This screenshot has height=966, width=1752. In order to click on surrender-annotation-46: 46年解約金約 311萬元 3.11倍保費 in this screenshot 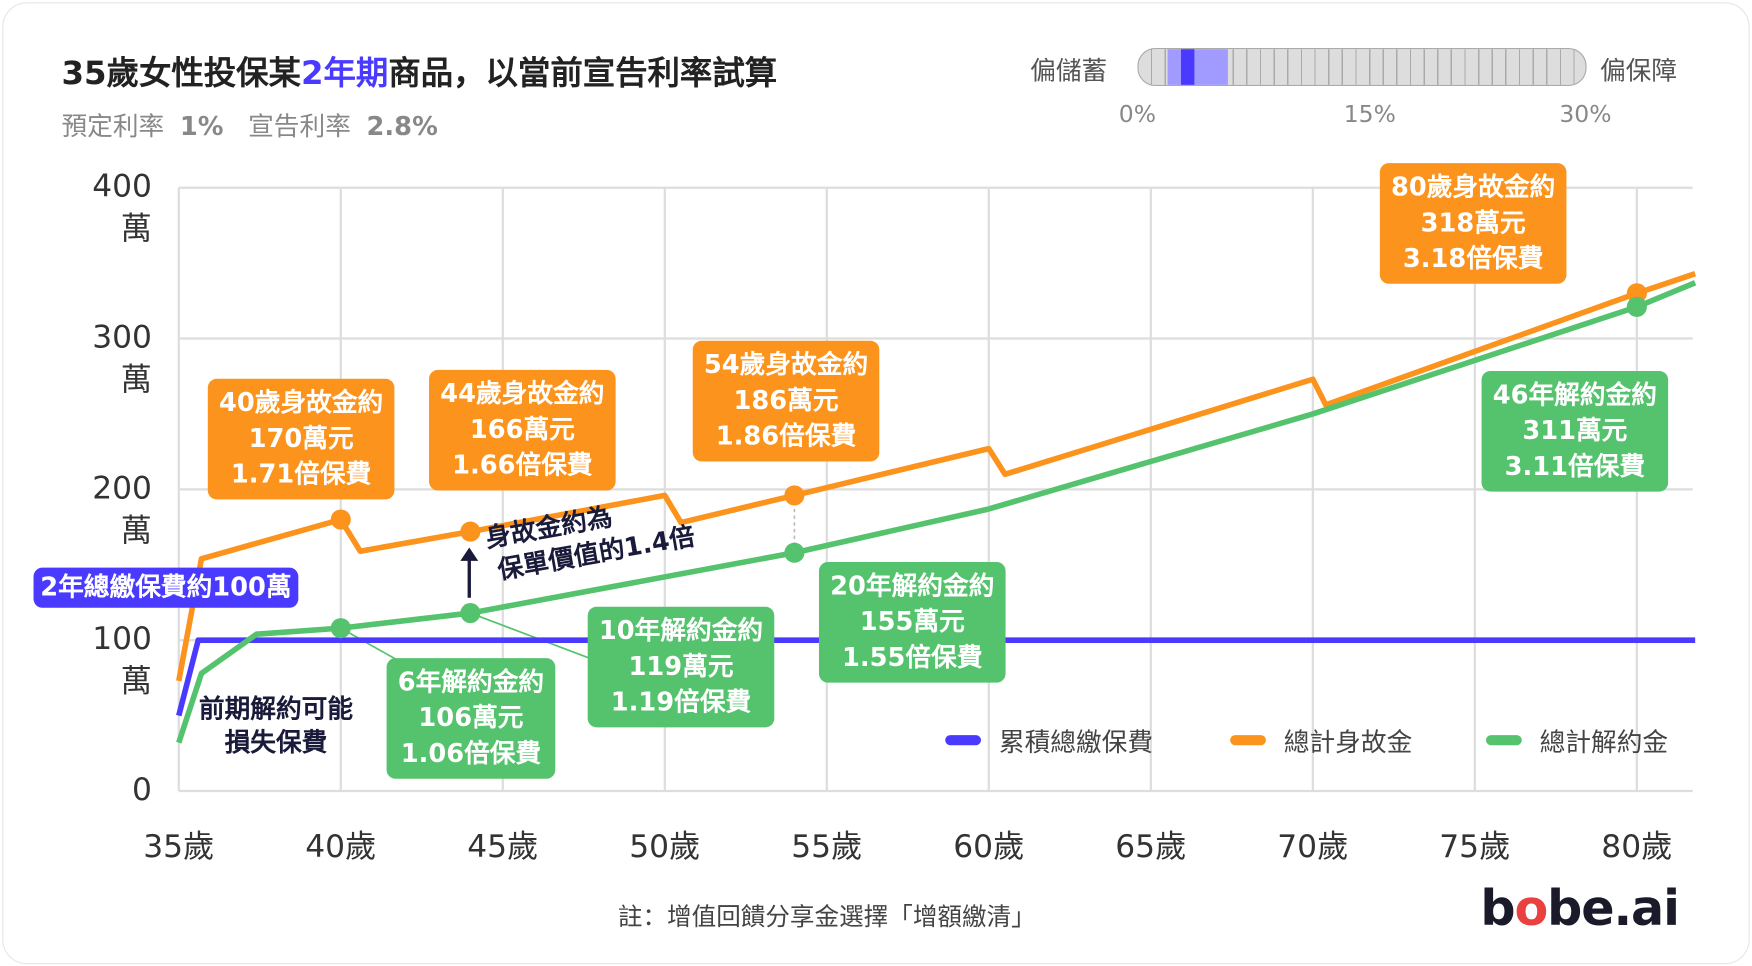, I will do `click(1575, 431)`.